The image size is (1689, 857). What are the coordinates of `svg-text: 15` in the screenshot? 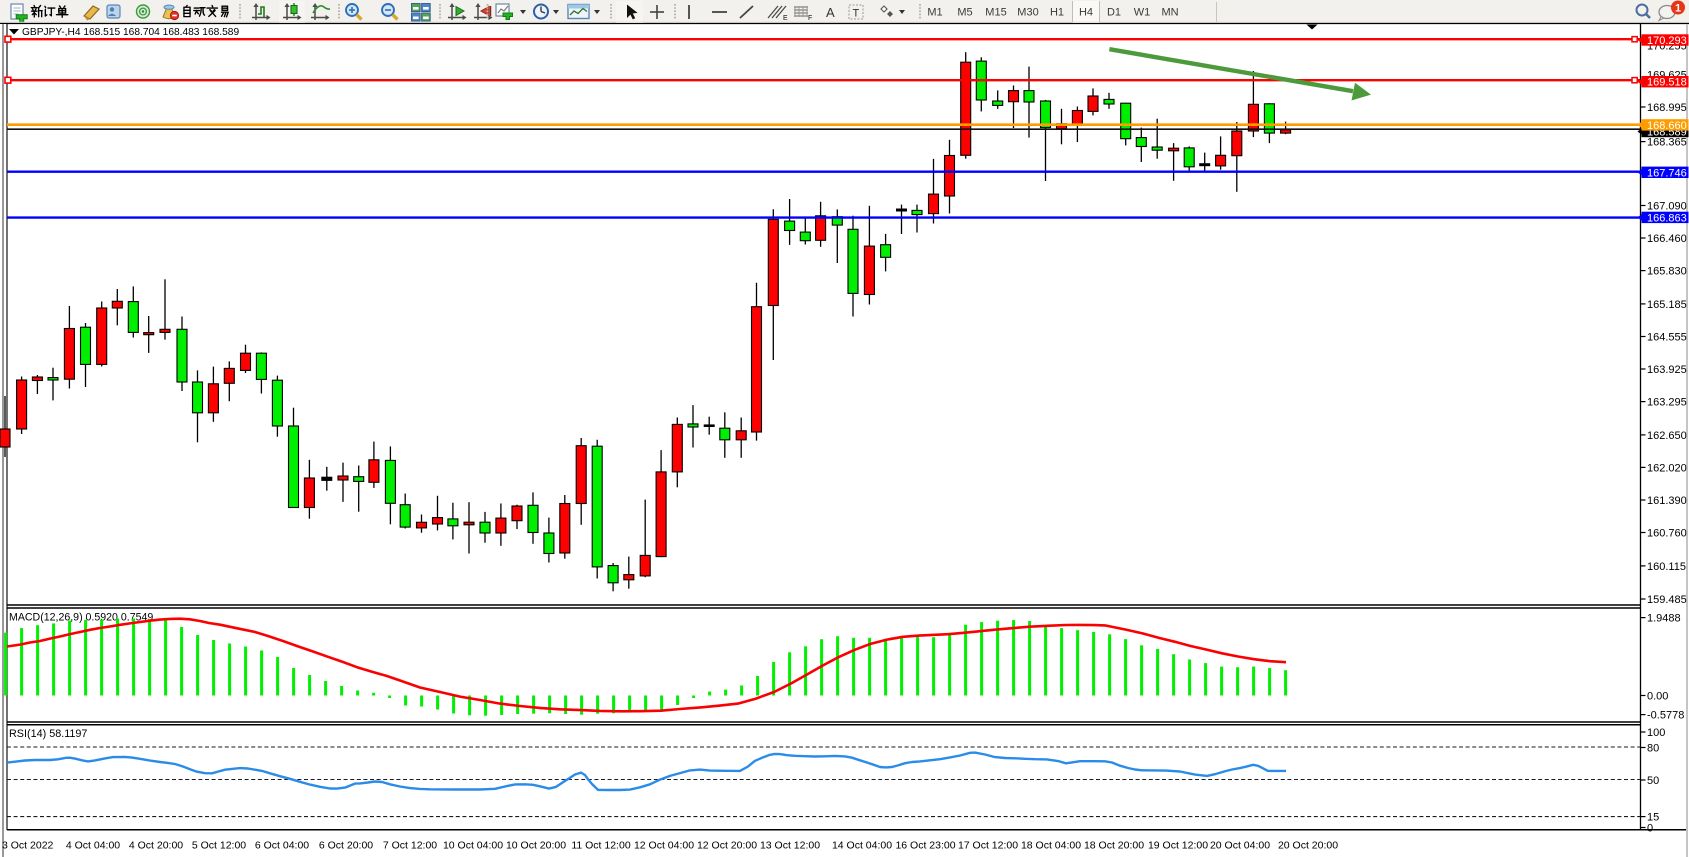 It's located at (1653, 818).